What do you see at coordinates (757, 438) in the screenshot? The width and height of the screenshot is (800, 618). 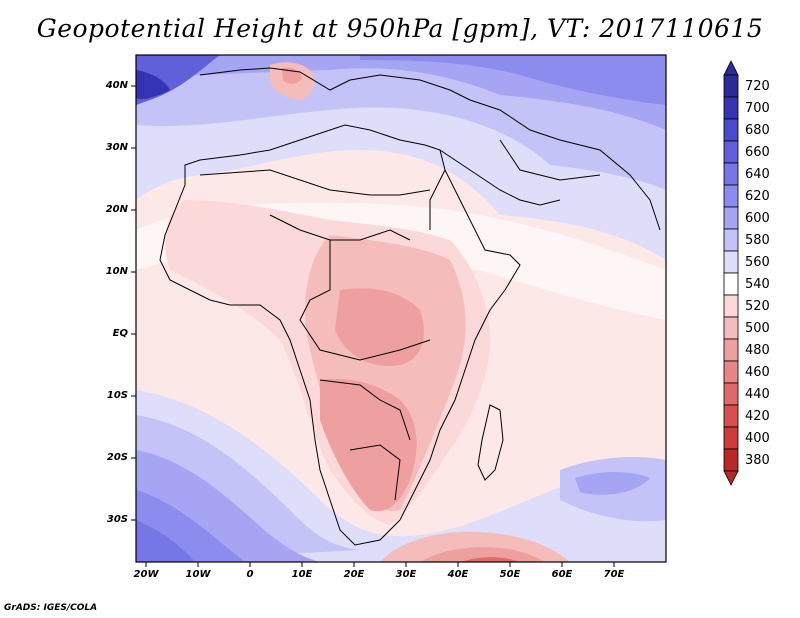 I see `colorbar-label: 400` at bounding box center [757, 438].